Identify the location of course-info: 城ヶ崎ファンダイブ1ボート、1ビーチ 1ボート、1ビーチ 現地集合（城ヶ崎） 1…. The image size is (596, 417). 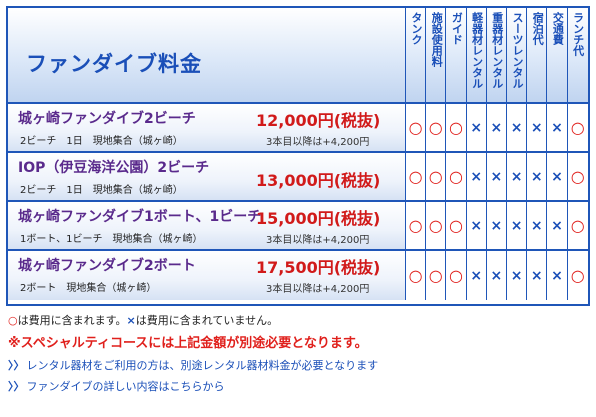
(207, 225).